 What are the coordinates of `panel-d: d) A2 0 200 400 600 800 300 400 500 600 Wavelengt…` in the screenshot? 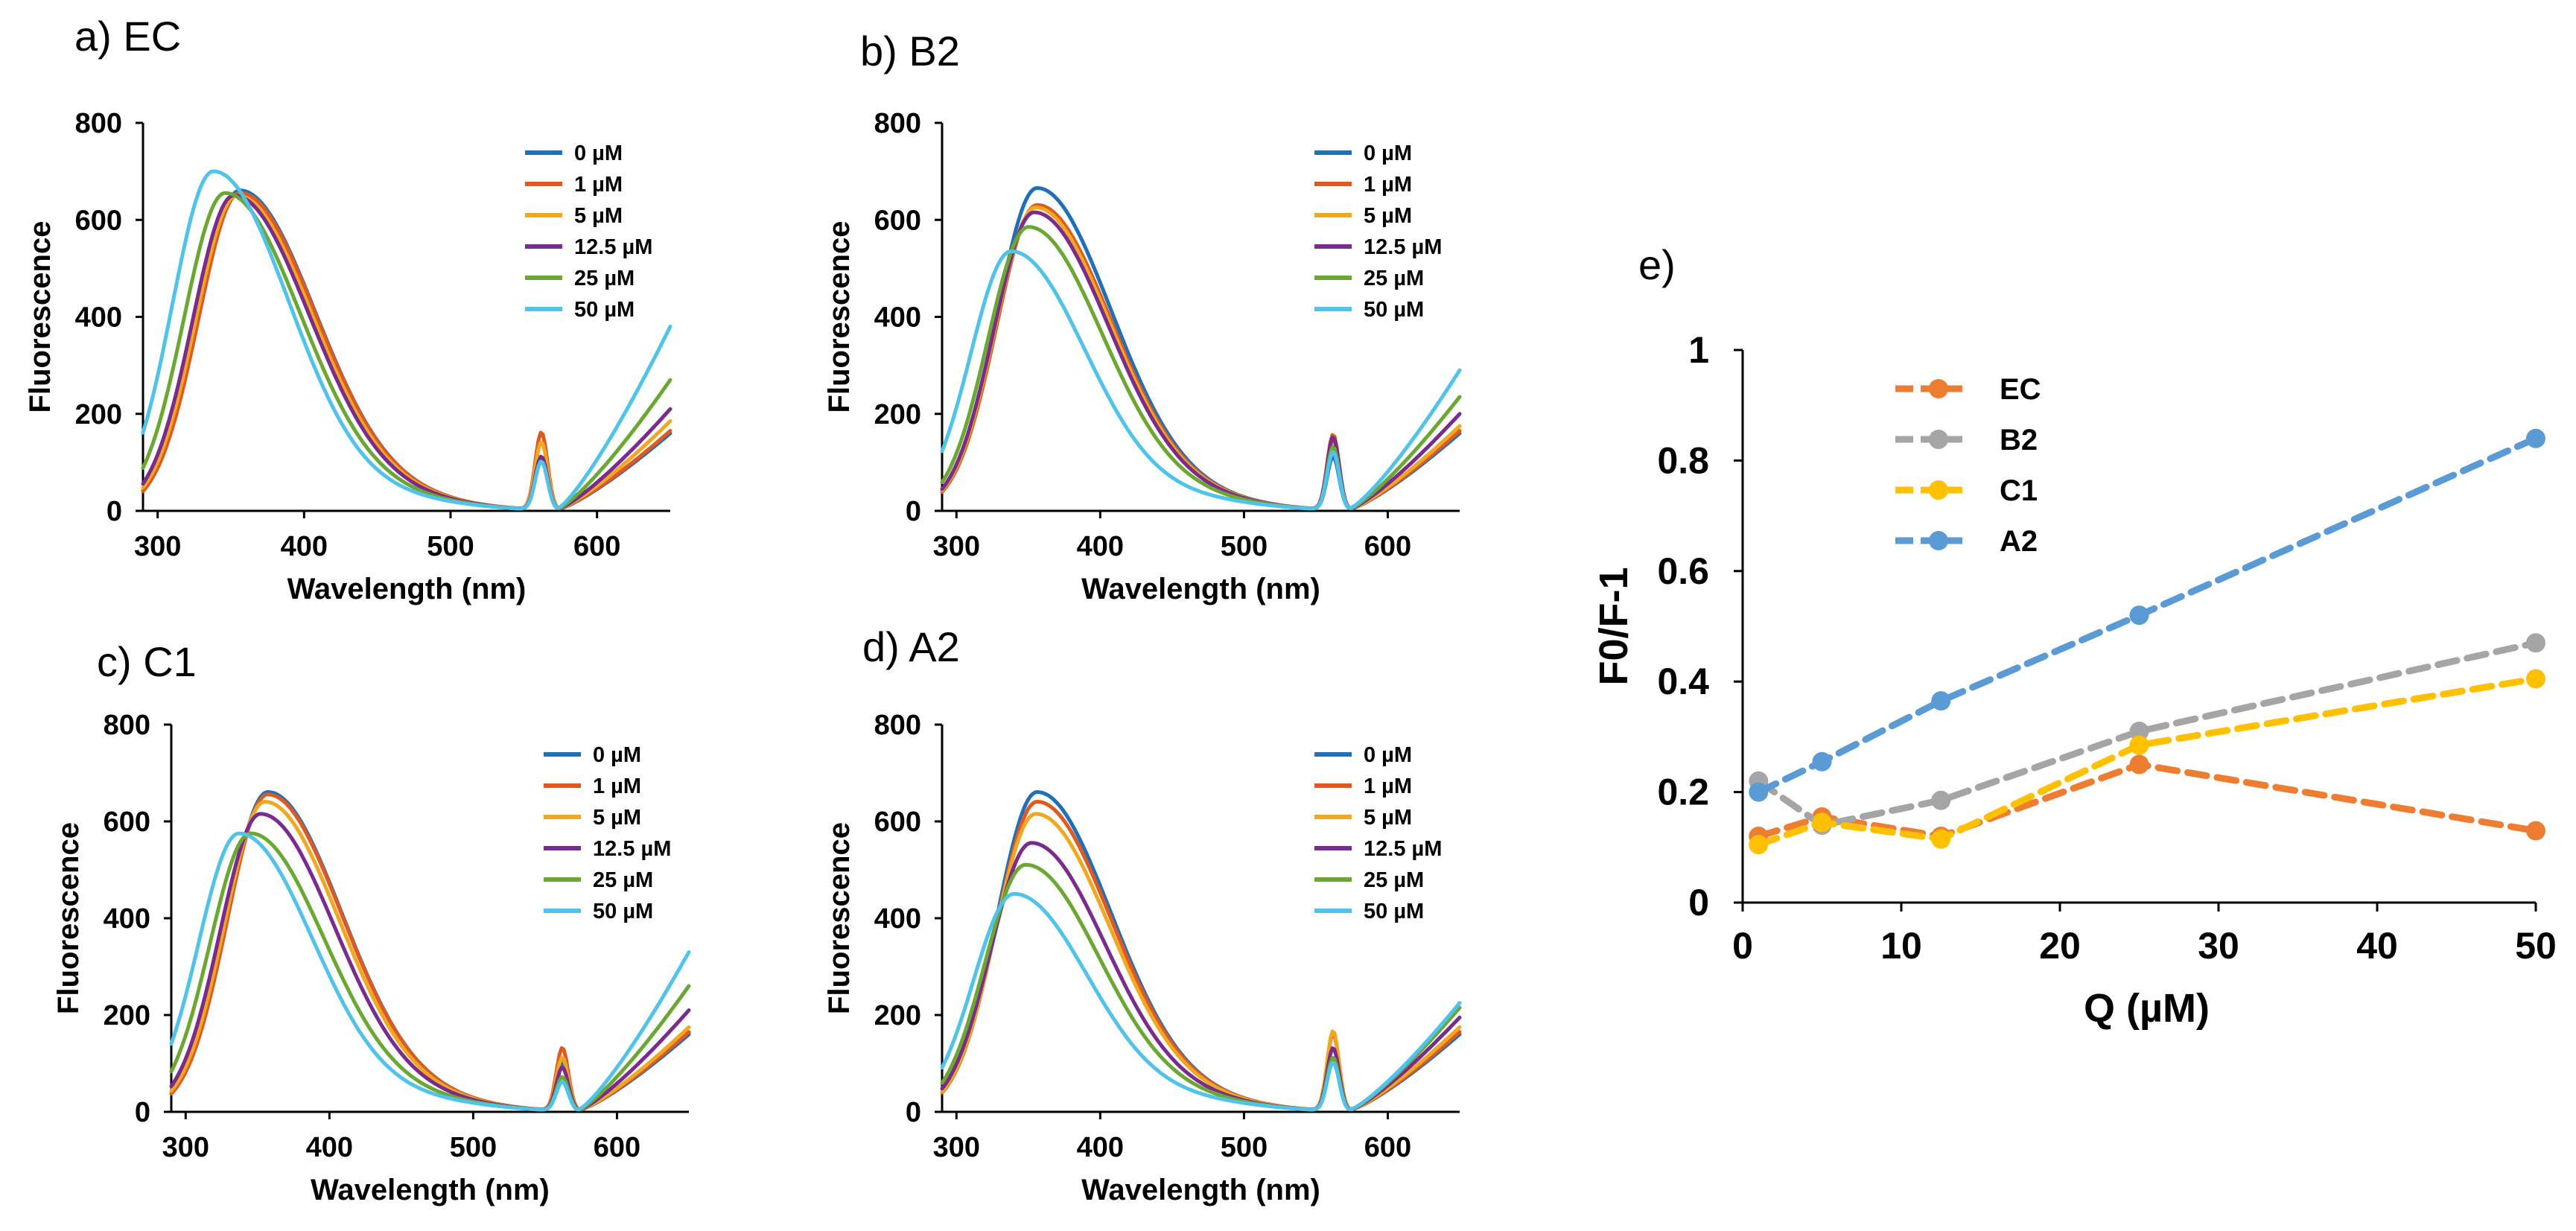 It's located at (1142, 915).